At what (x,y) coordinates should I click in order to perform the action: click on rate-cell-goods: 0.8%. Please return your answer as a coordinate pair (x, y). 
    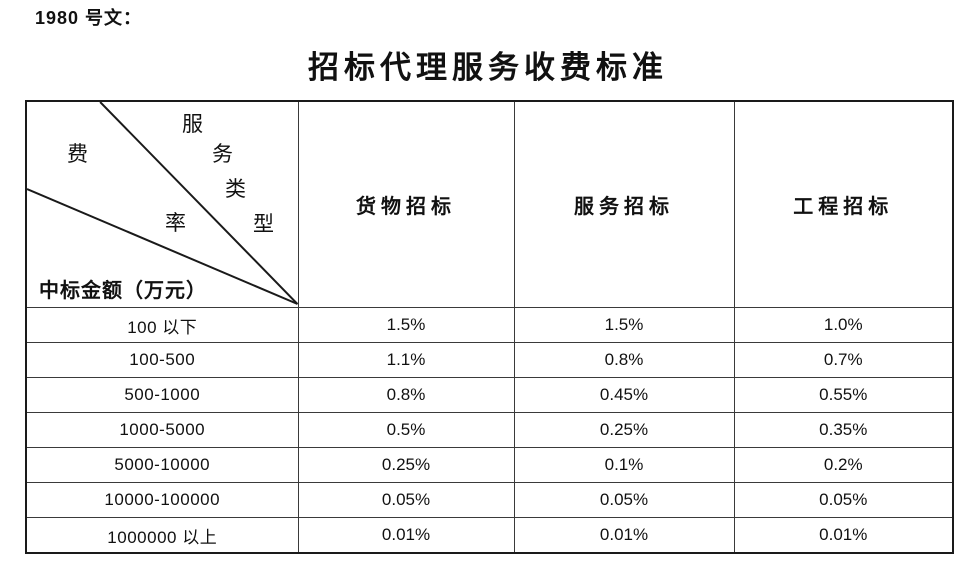
    Looking at the image, I should click on (406, 395).